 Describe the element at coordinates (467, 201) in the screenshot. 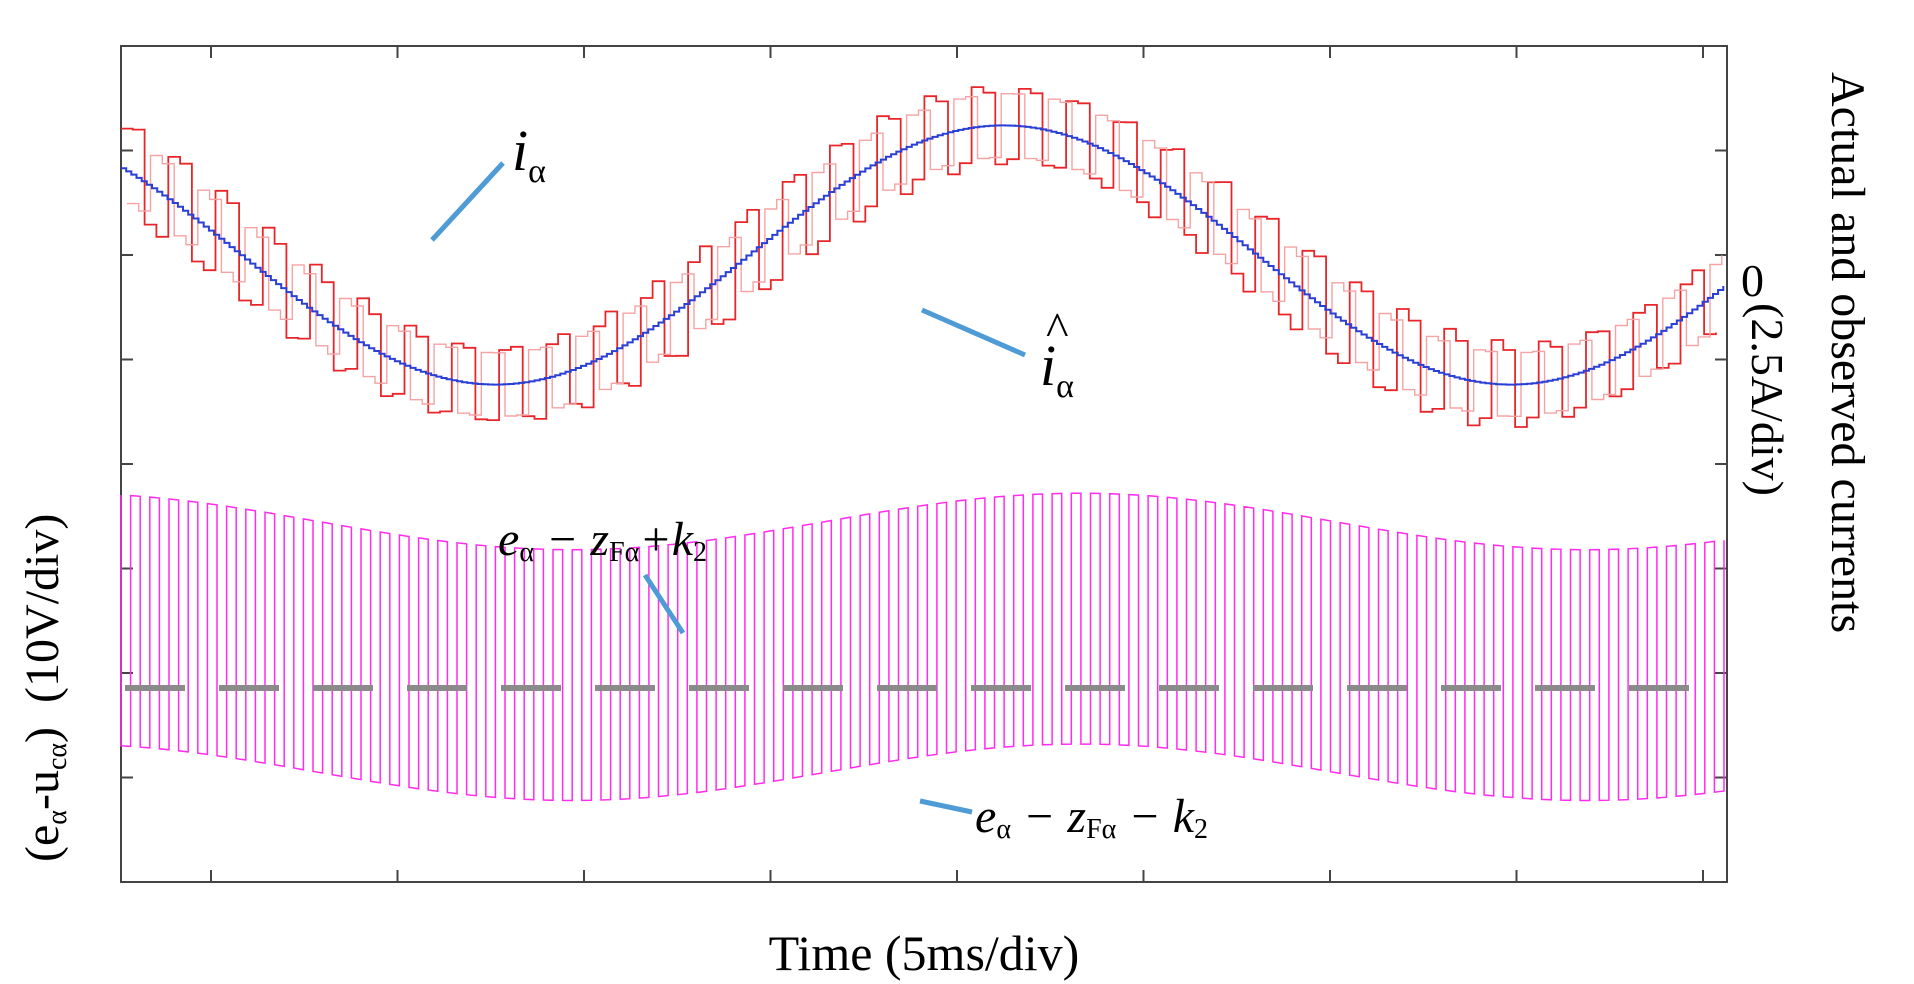

I see `callout-i-alpha` at that location.